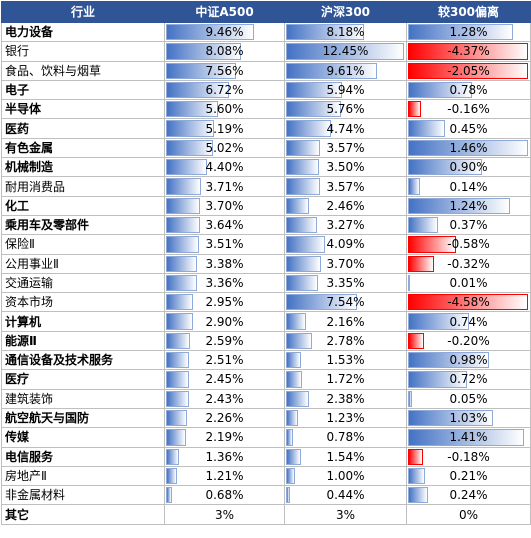 The image size is (531, 538). I want to click on deviation-cell: 0.21%, so click(468, 476).